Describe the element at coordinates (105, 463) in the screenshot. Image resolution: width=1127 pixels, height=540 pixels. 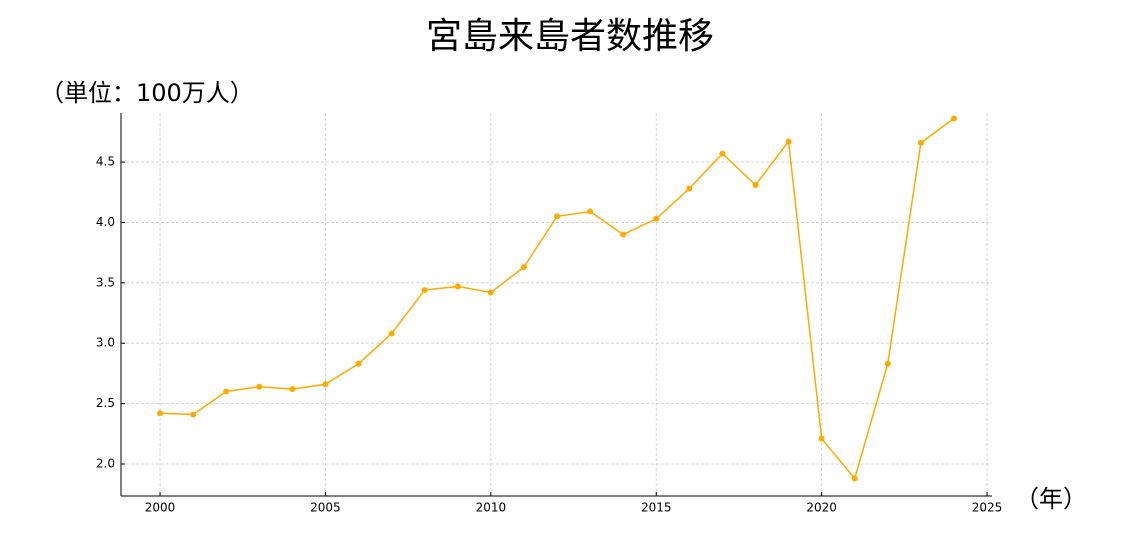
I see `y-tick-label: 2.0` at that location.